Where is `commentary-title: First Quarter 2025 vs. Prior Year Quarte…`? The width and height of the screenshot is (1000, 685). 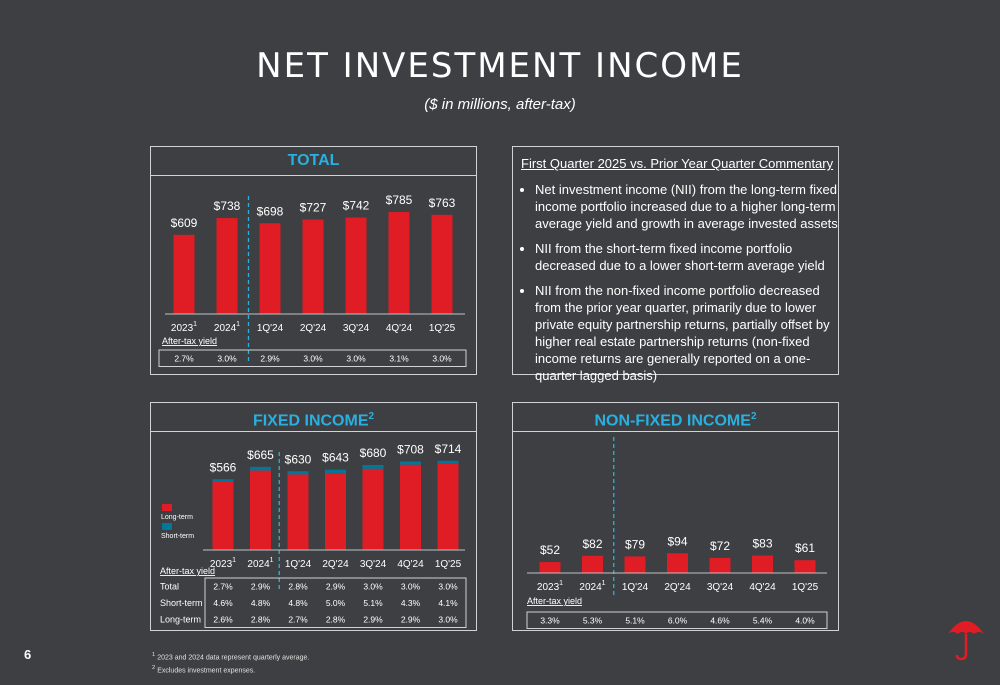 commentary-title: First Quarter 2025 vs. Prior Year Quarte… is located at coordinates (677, 163).